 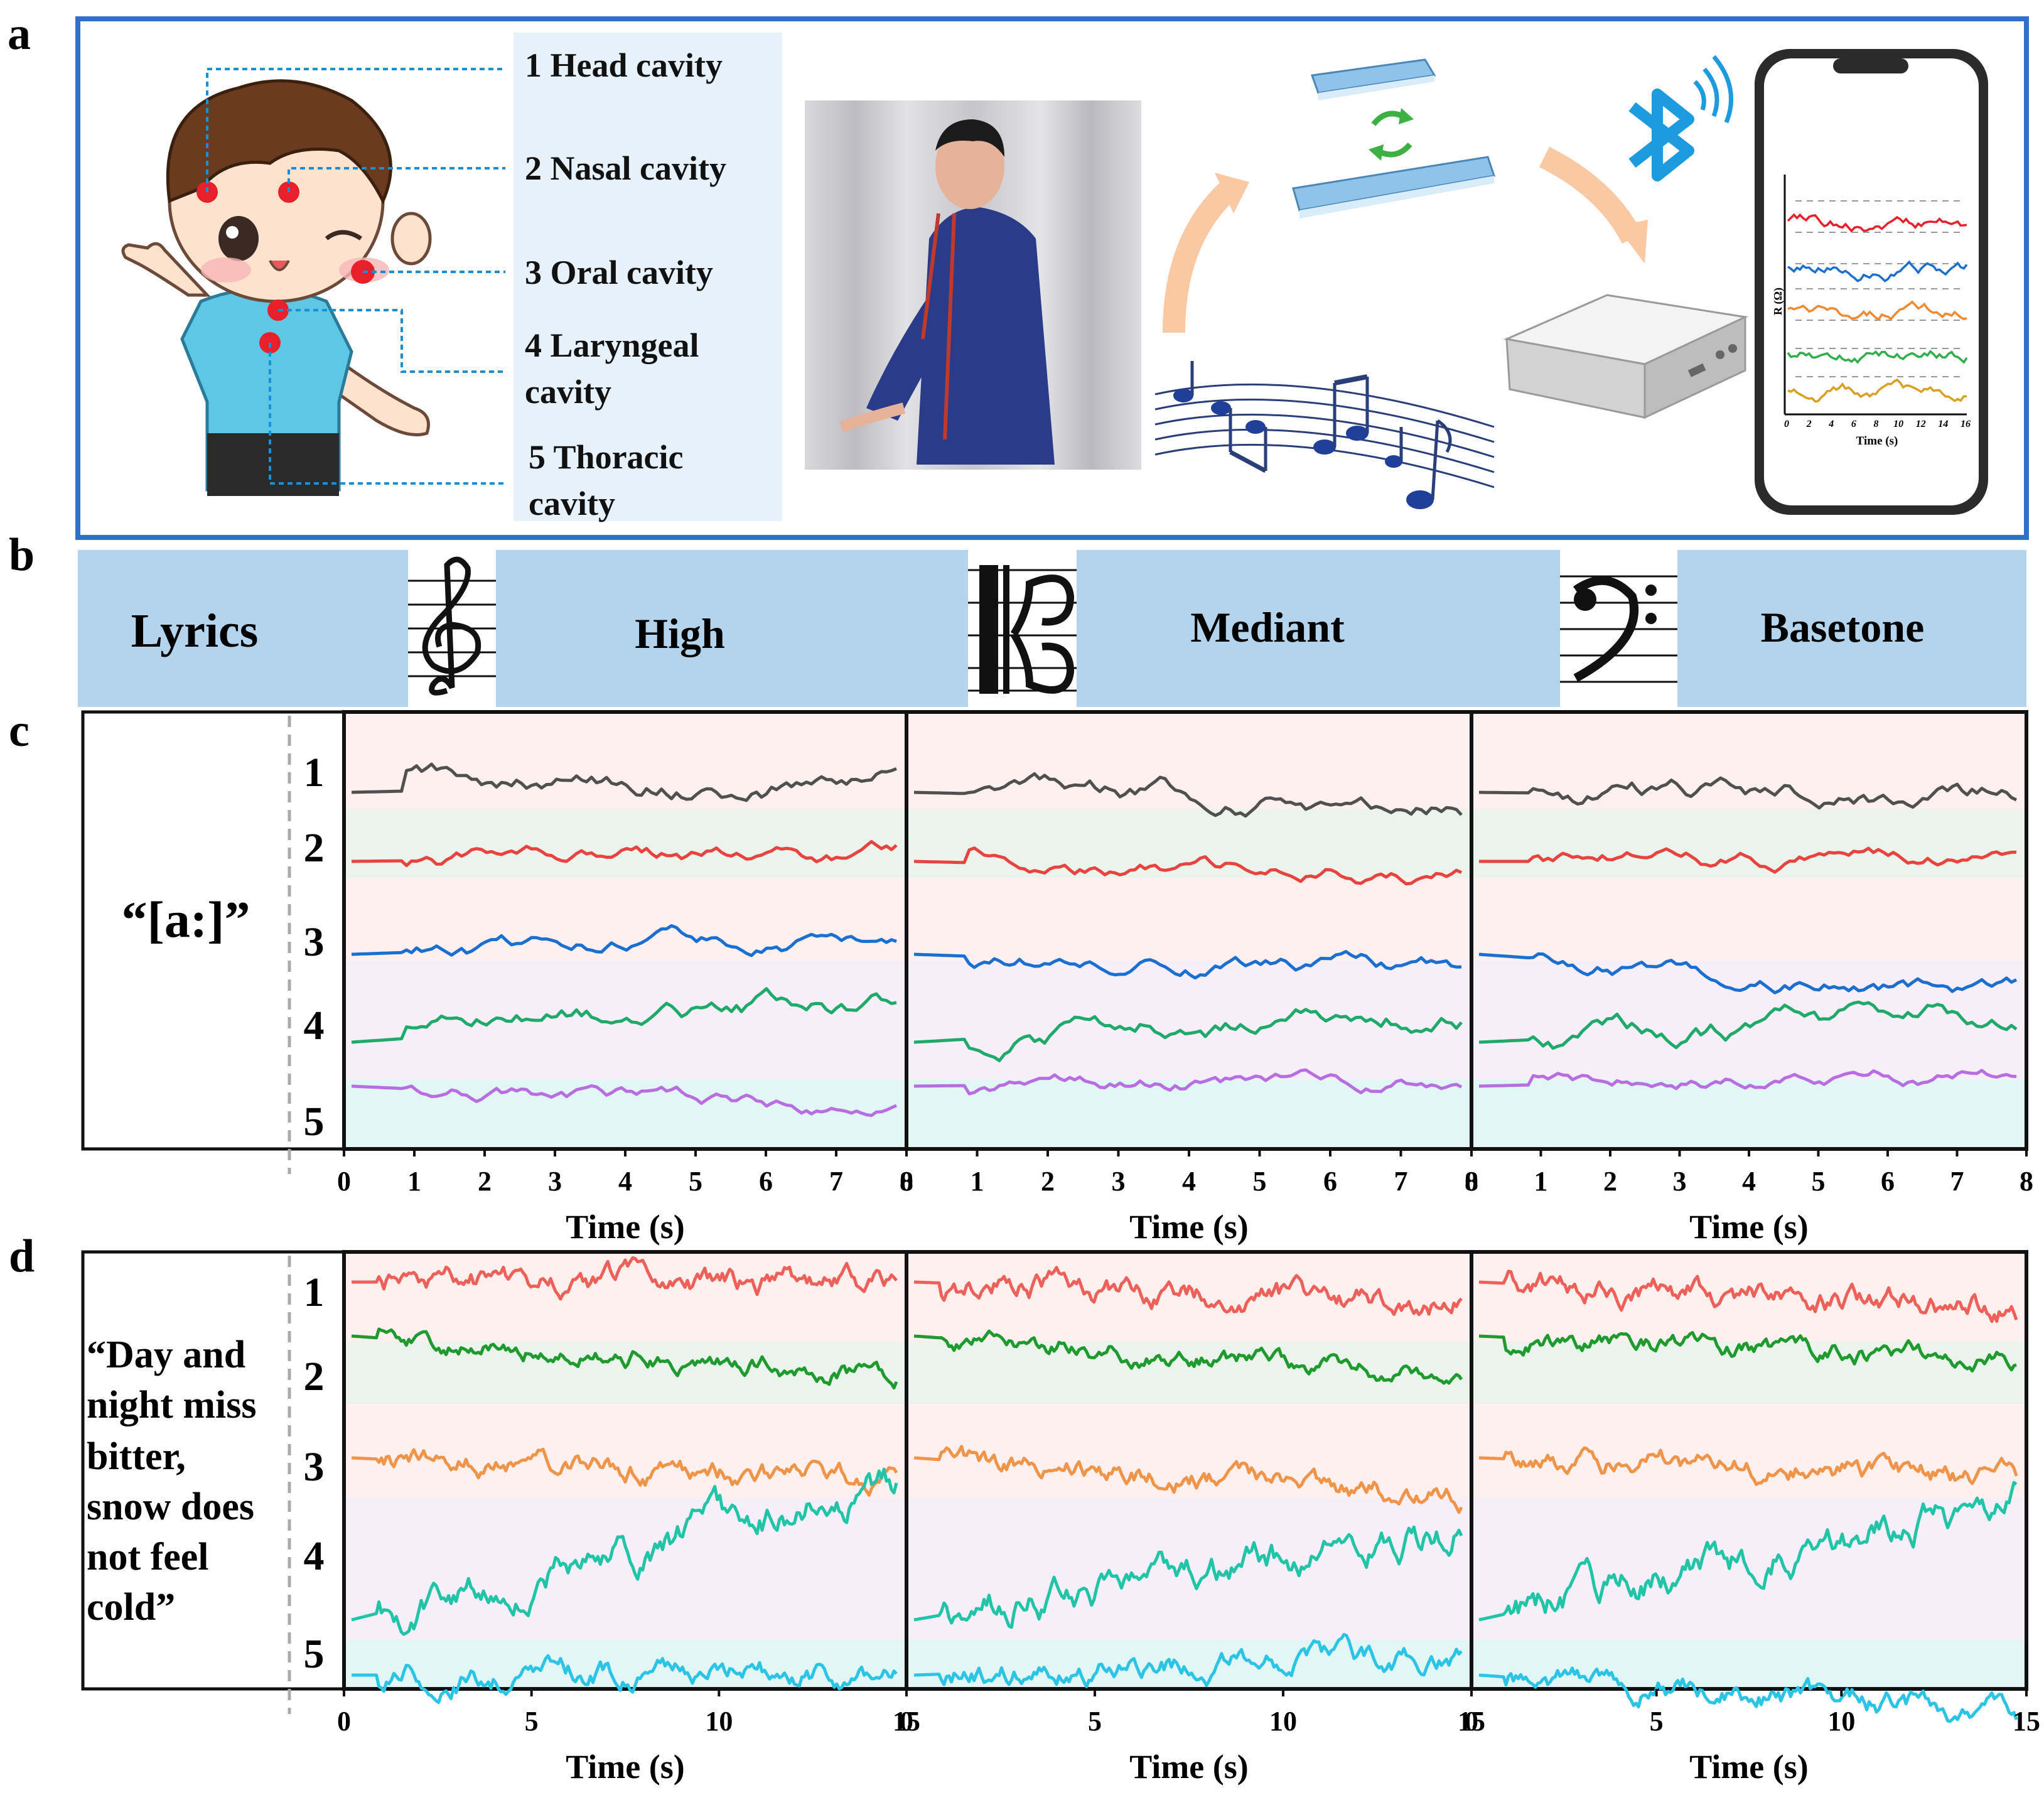 I want to click on lyric-line-4: snow does, so click(x=170, y=1506).